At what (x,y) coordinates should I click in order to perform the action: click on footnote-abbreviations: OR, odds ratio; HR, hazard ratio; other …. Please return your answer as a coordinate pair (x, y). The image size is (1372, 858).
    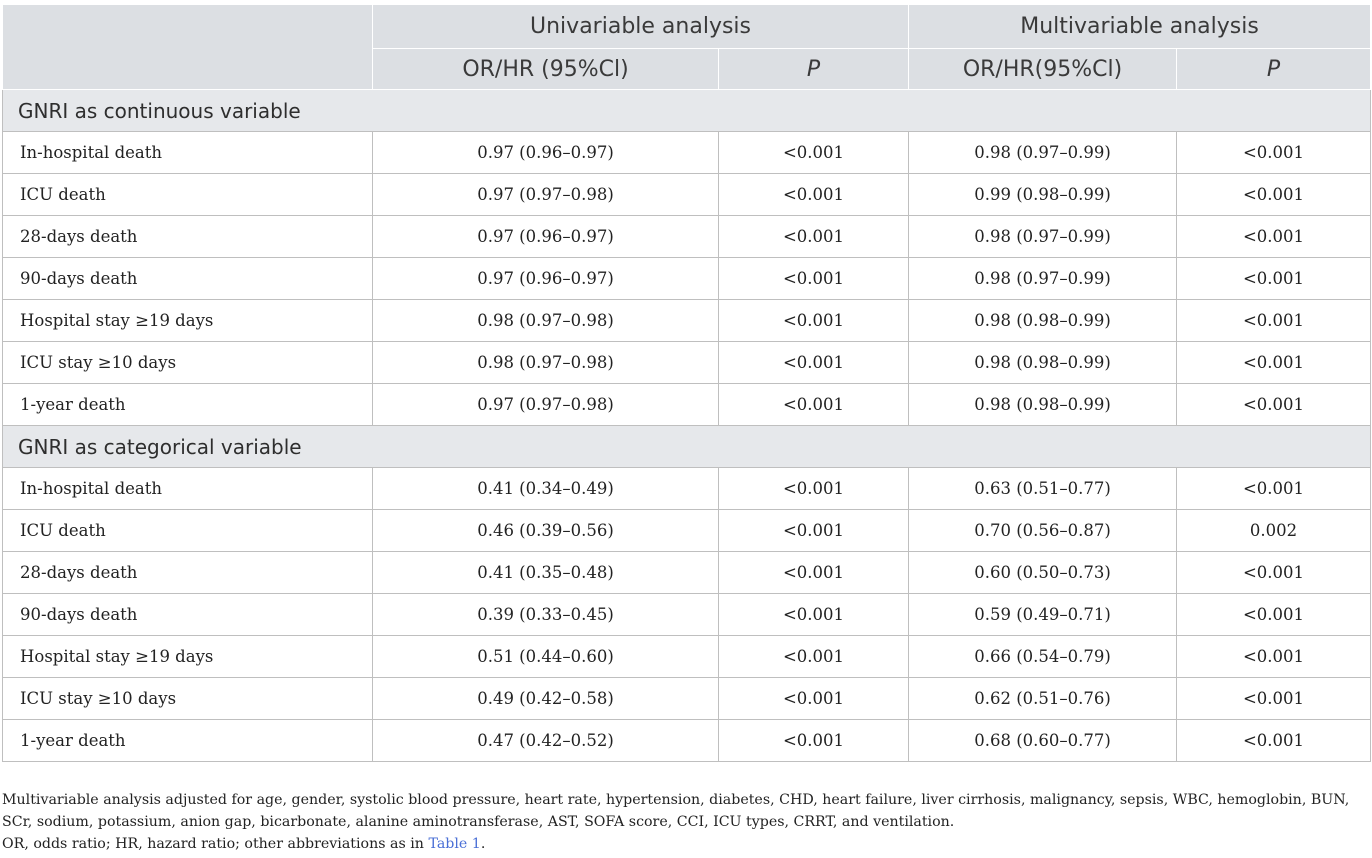
    Looking at the image, I should click on (686, 844).